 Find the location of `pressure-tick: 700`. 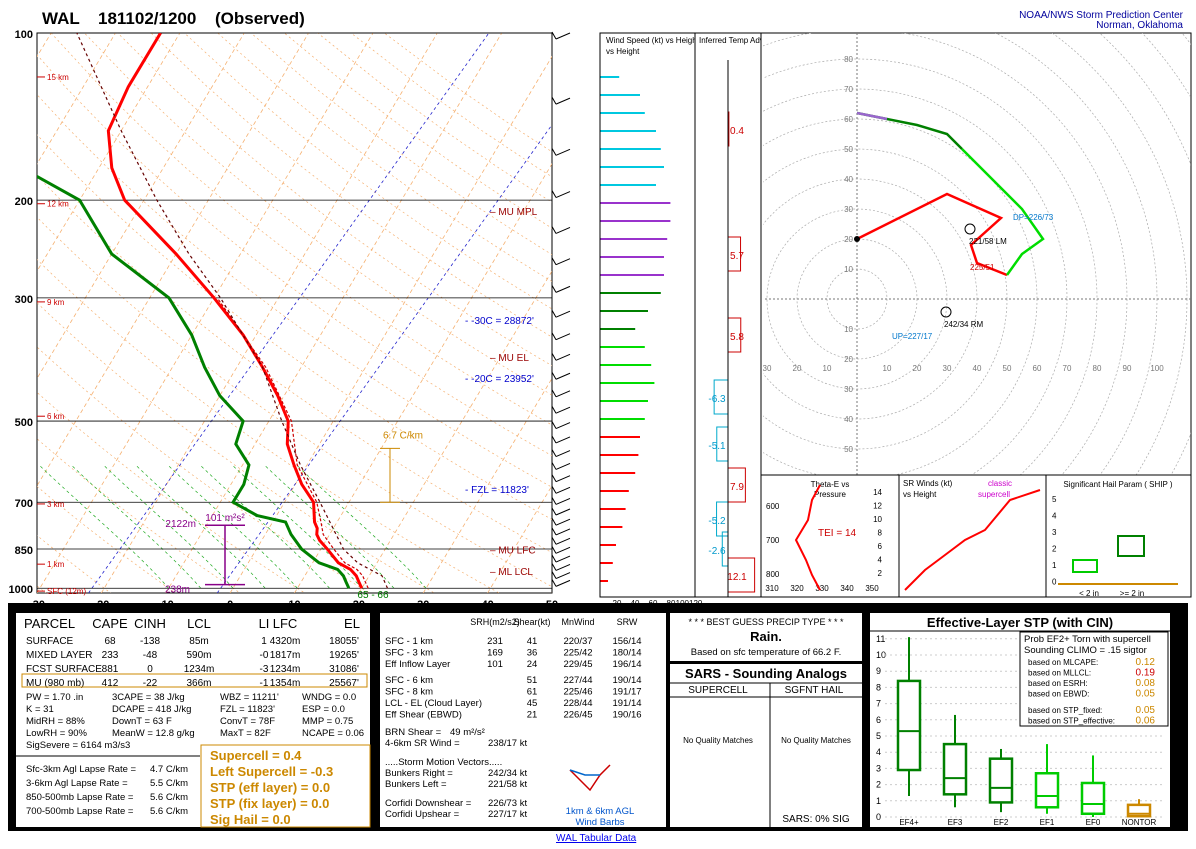

pressure-tick: 700 is located at coordinates (24, 504).